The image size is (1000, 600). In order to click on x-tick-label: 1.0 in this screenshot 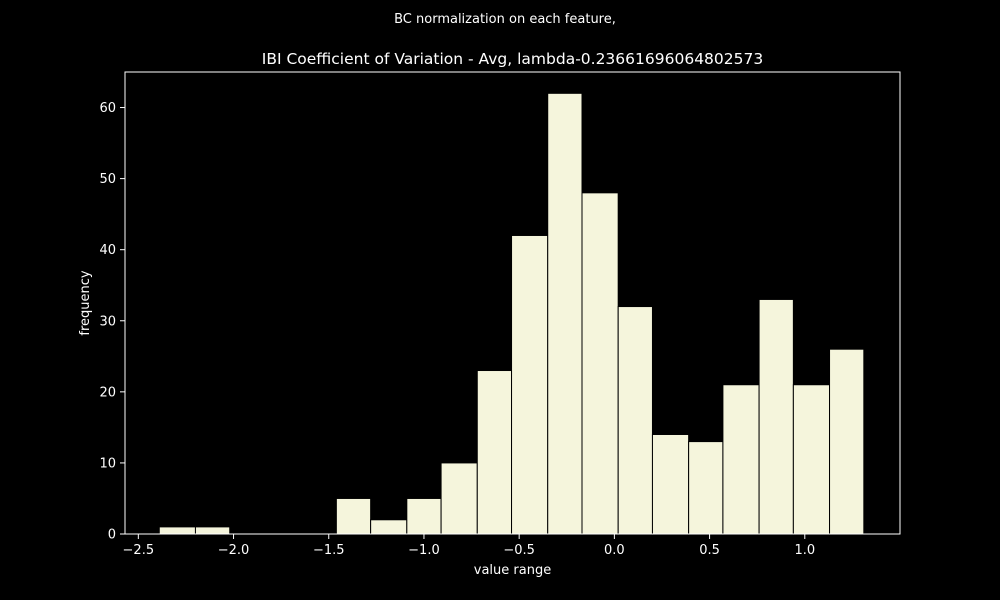, I will do `click(804, 550)`.